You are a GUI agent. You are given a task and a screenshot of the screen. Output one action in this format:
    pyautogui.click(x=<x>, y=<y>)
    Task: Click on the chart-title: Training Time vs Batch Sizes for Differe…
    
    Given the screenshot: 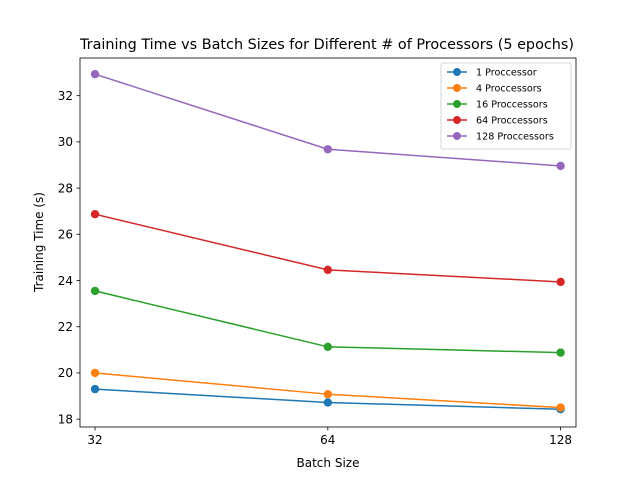 What is the action you would take?
    pyautogui.click(x=326, y=45)
    